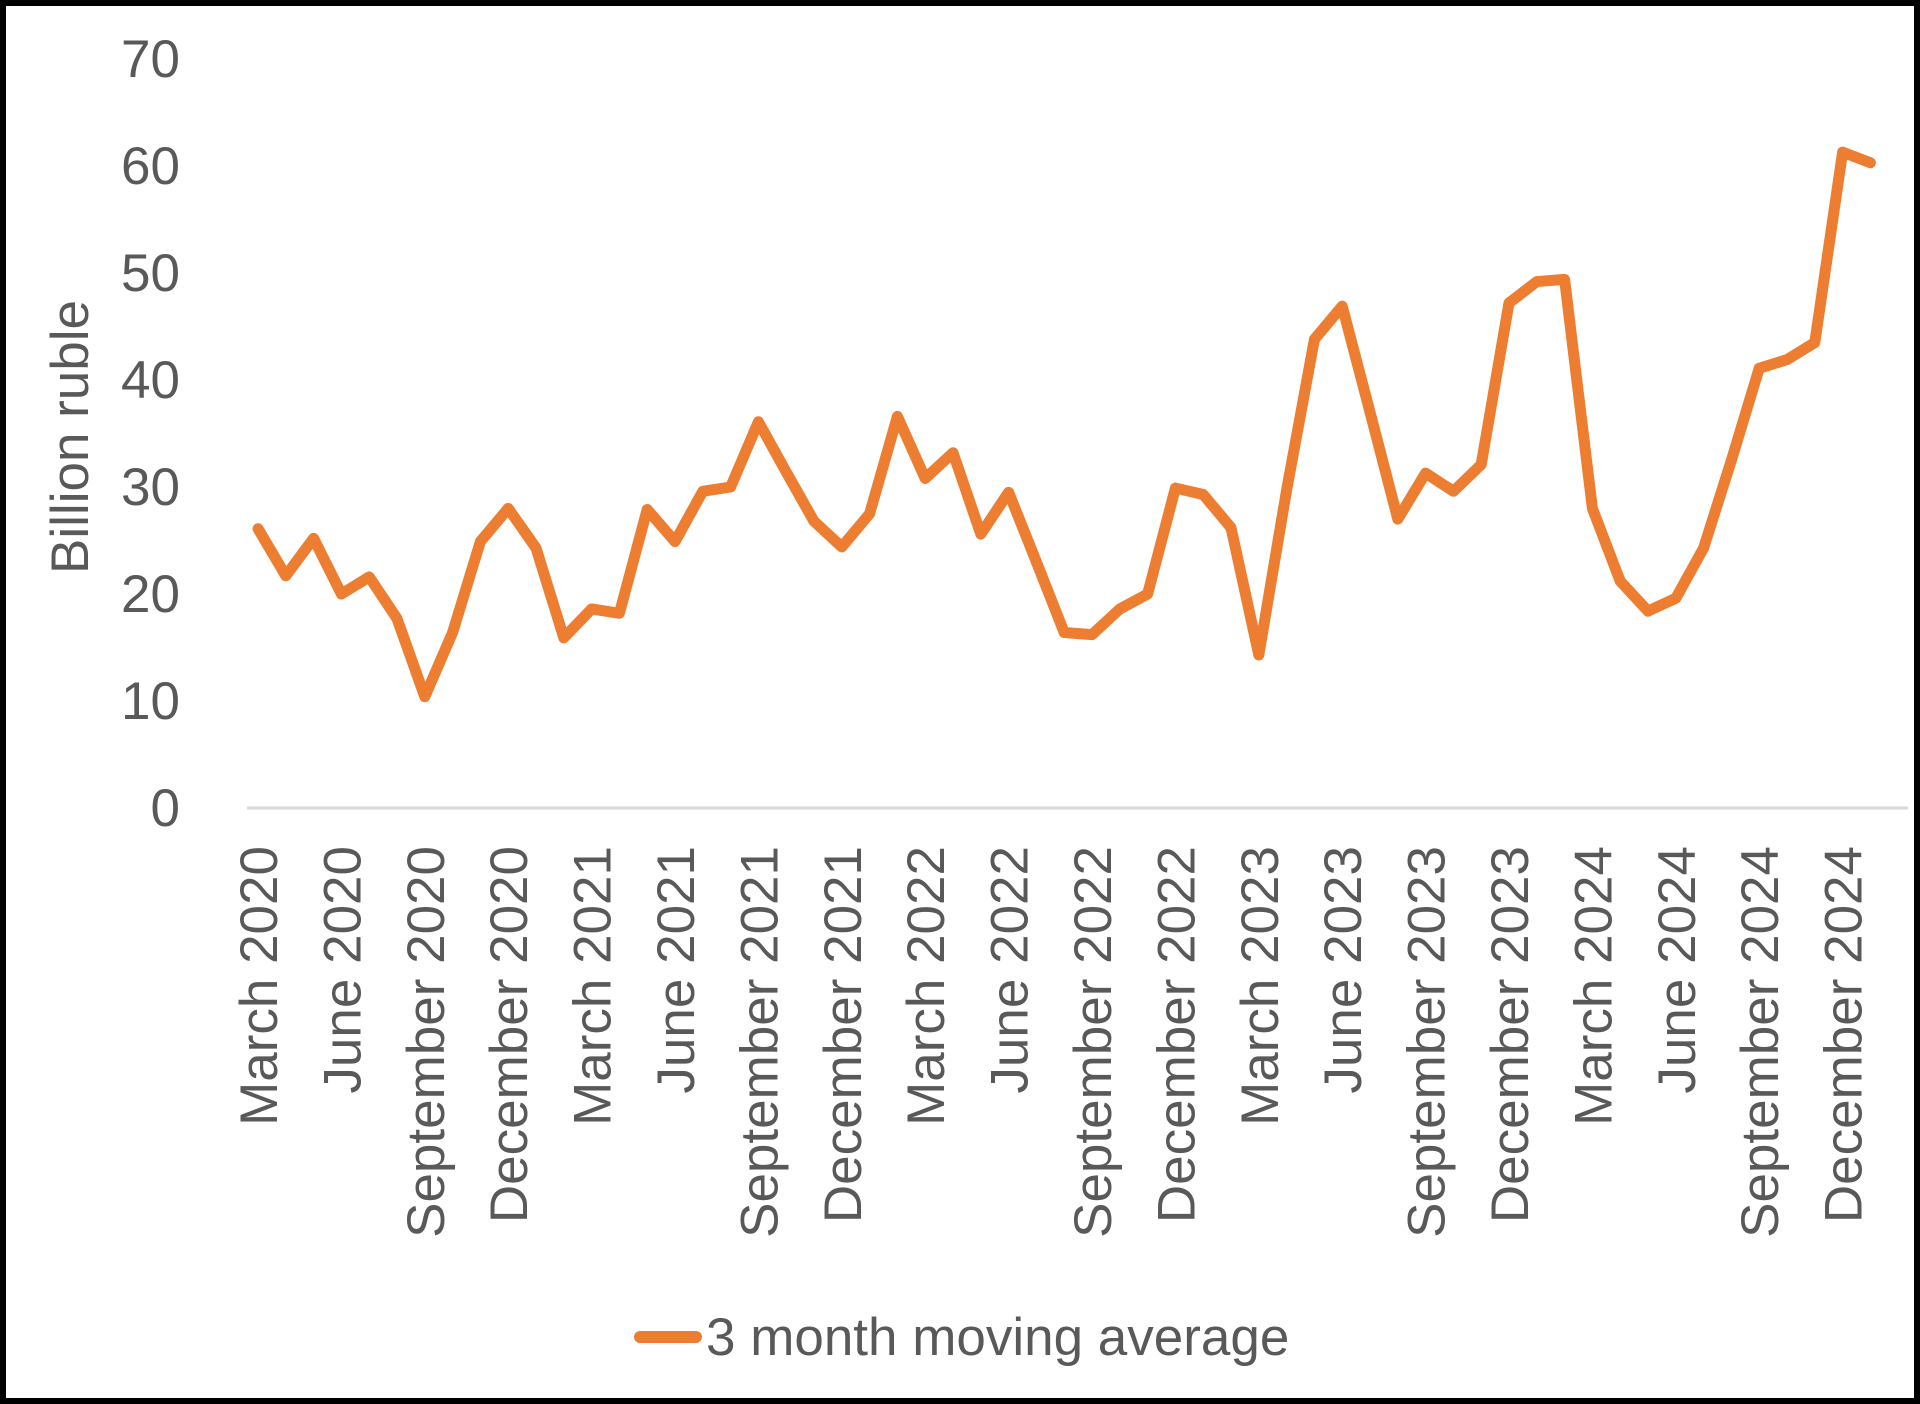 The height and width of the screenshot is (1404, 1920). I want to click on y-tick-label: 40, so click(150, 380).